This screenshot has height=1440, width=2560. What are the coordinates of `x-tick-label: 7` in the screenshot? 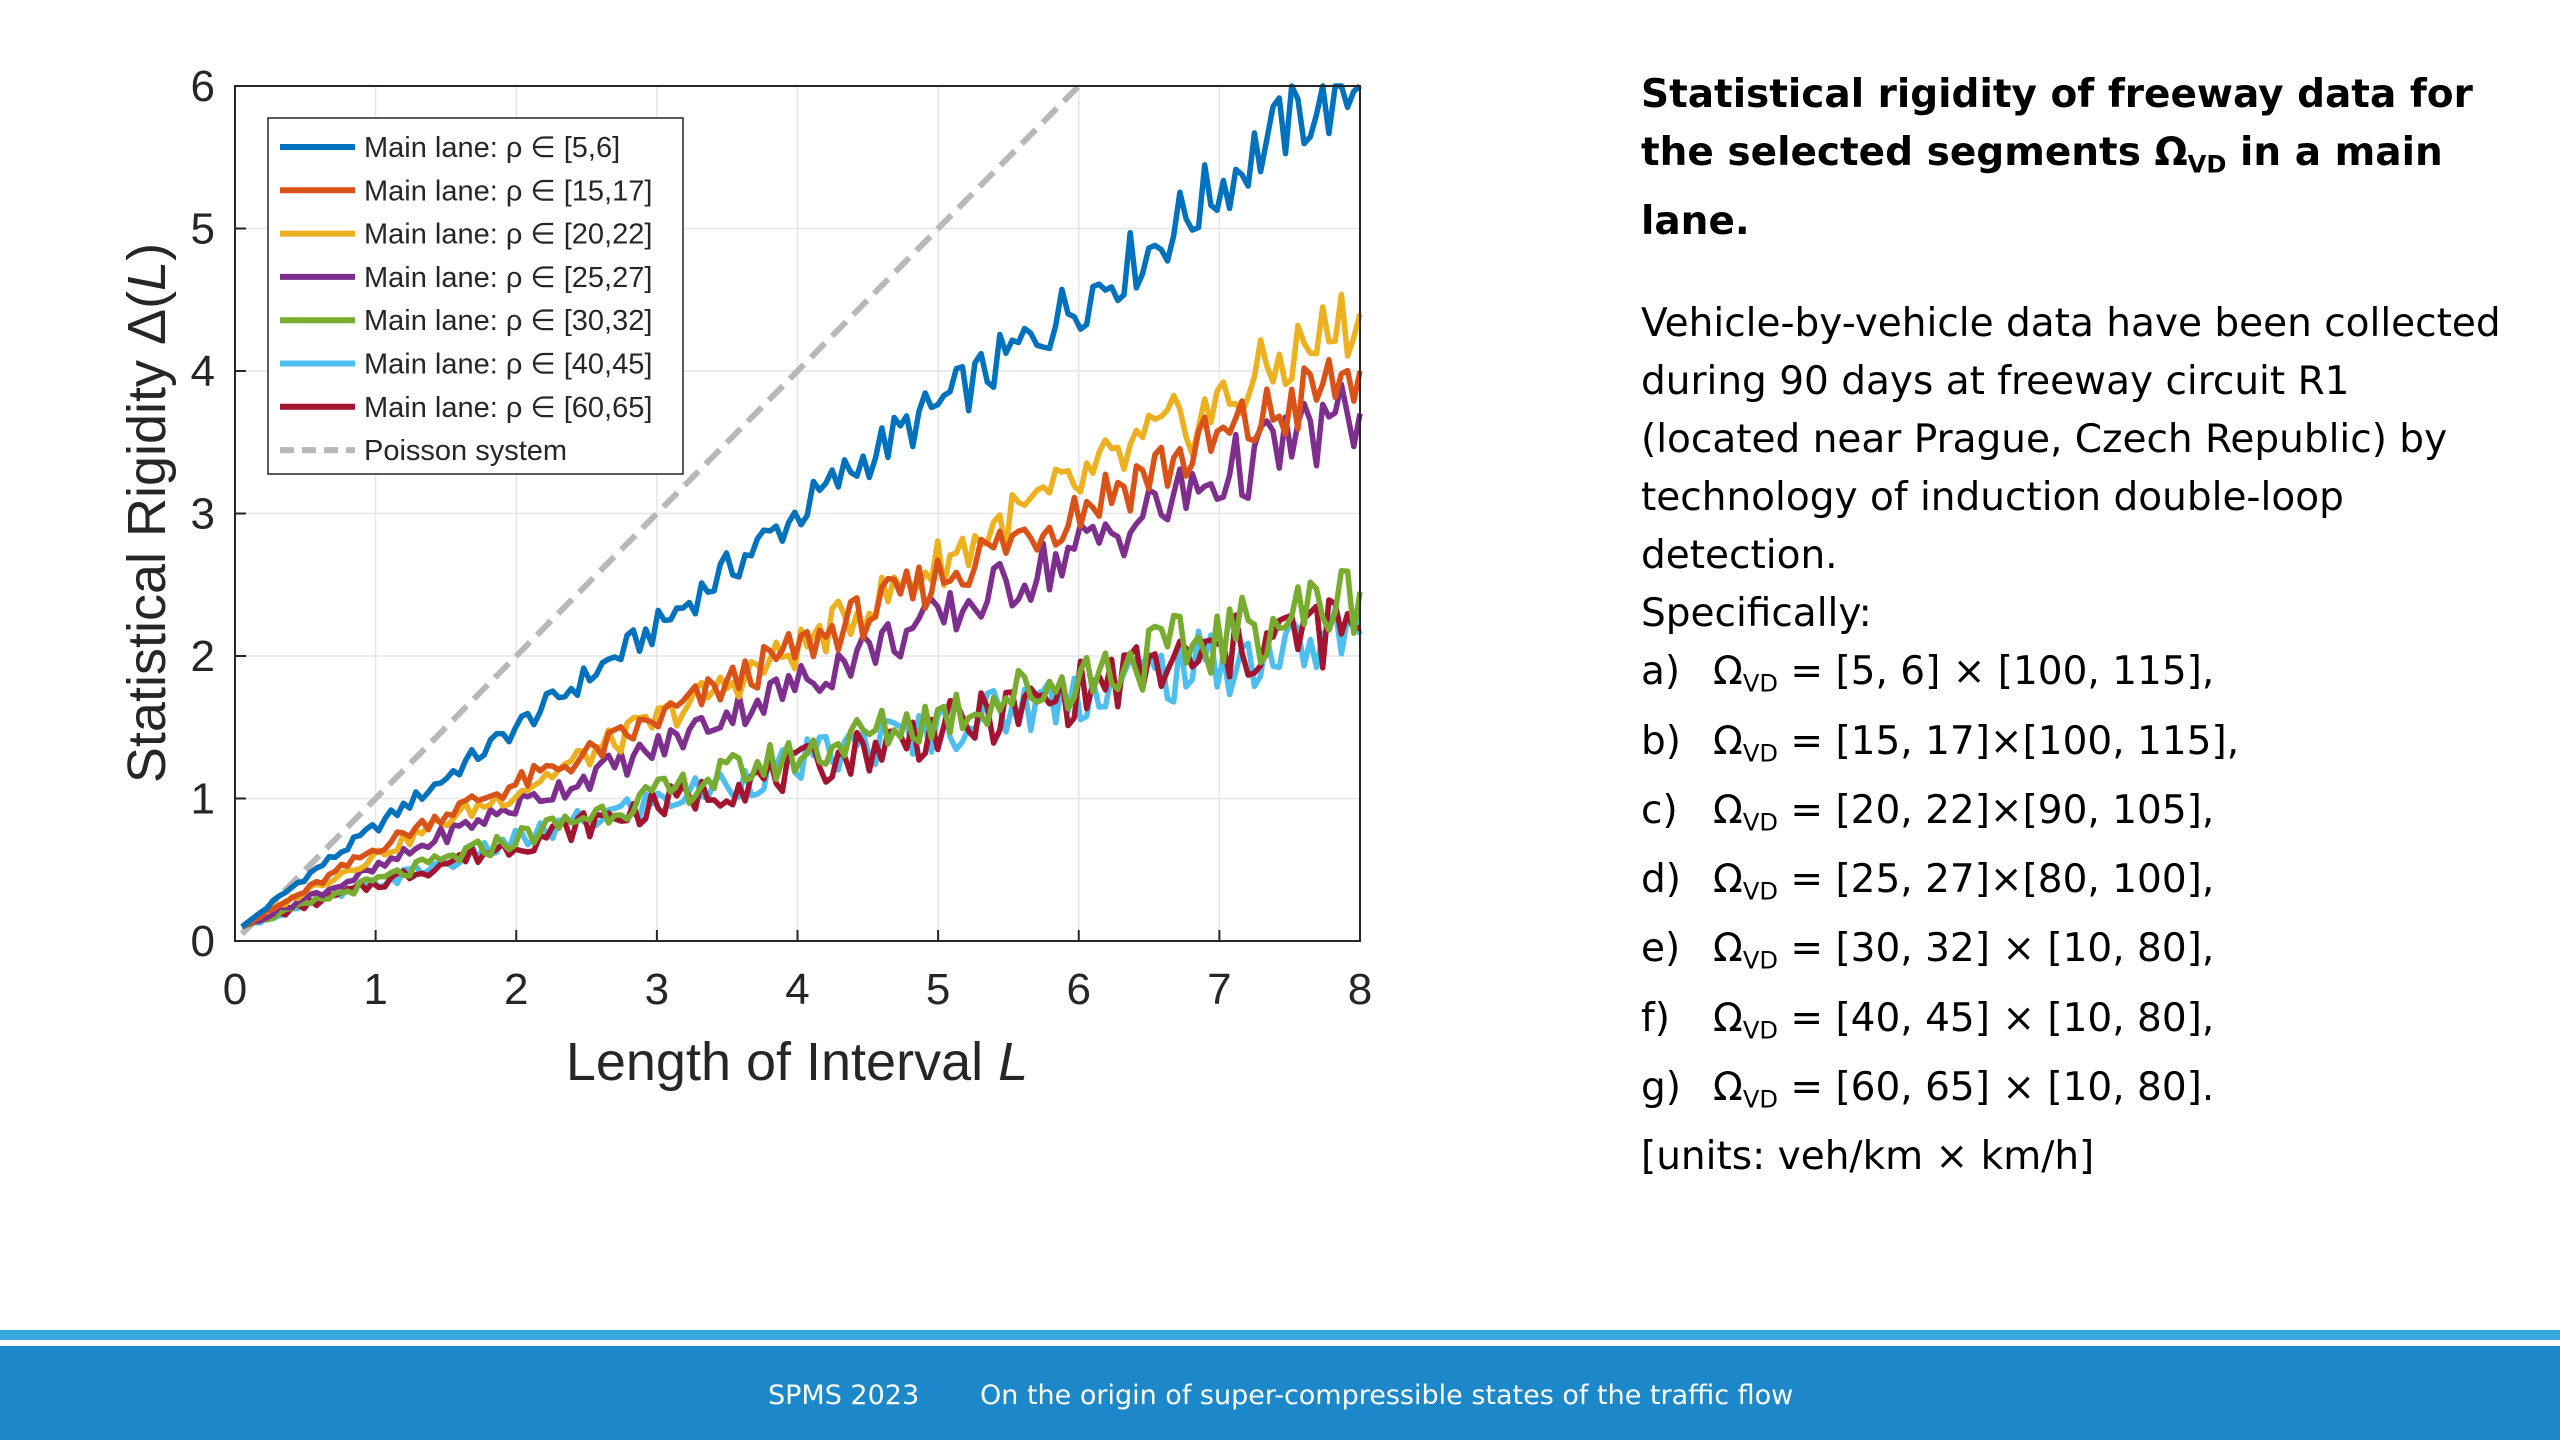 It's located at (1219, 989).